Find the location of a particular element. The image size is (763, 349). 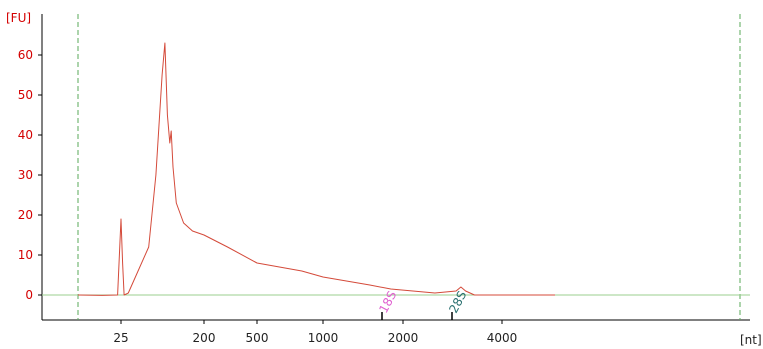

x-tick-label: 500 is located at coordinates (257, 338).